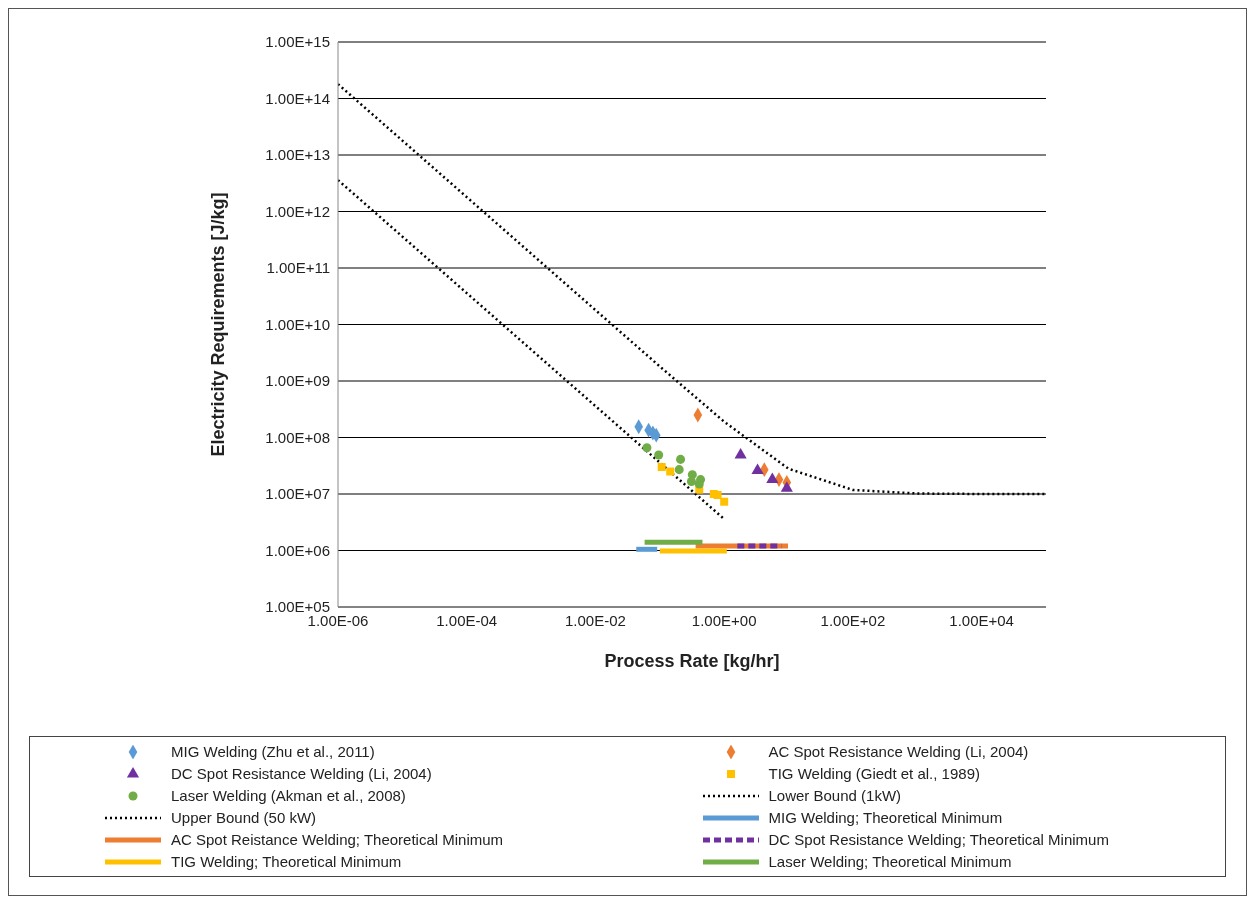 This screenshot has width=1255, height=904. I want to click on y-tick-label: 1.00E+11, so click(298, 268).